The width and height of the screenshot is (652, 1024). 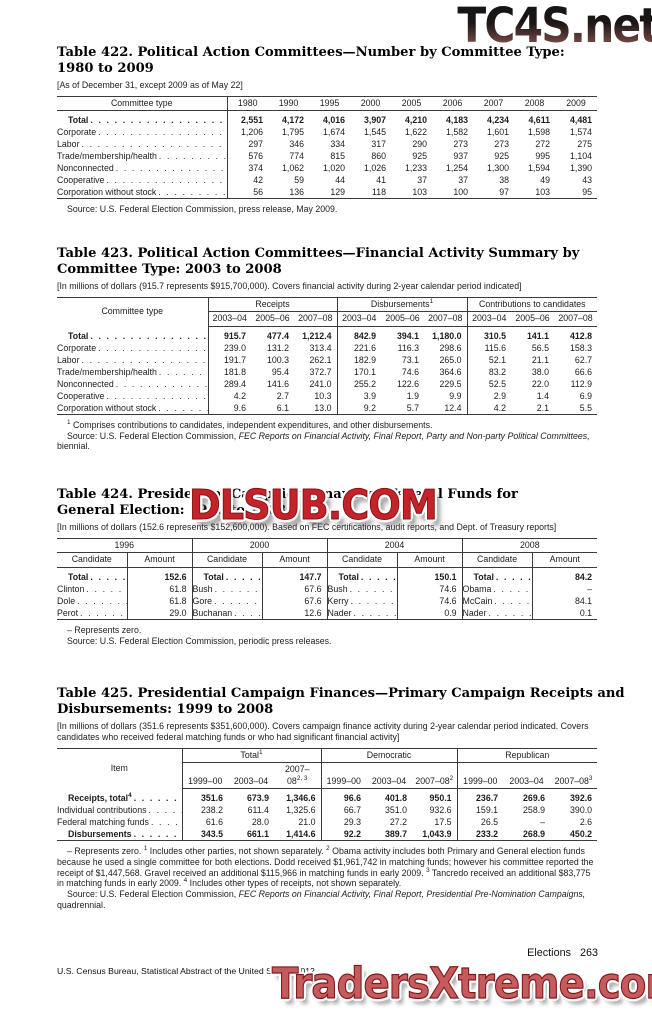 What do you see at coordinates (358, 359) in the screenshot?
I see `value-cell: 182.9` at bounding box center [358, 359].